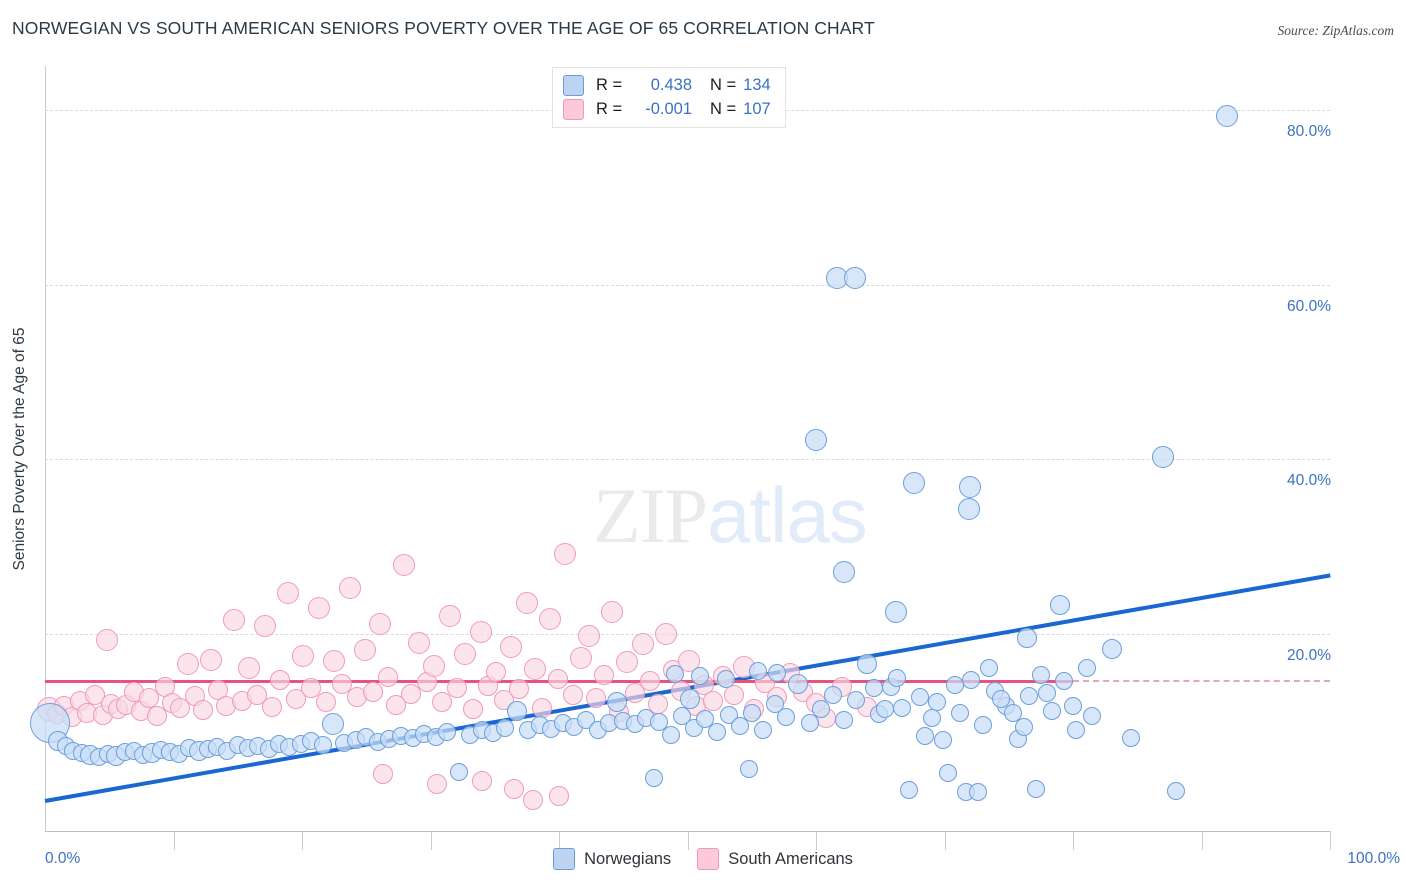 The image size is (1406, 892). Describe the element at coordinates (790, 858) in the screenshot. I see `legend-label-south-americans: South Americans` at that location.